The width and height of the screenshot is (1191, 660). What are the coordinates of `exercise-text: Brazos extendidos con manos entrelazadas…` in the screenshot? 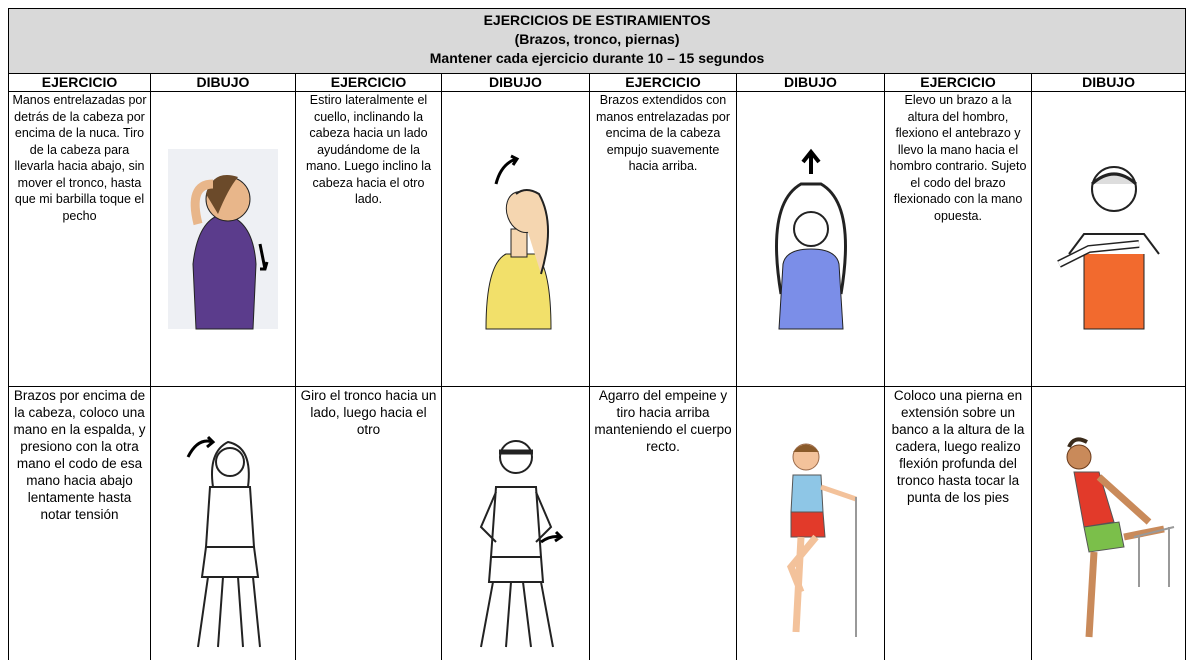 It's located at (663, 239).